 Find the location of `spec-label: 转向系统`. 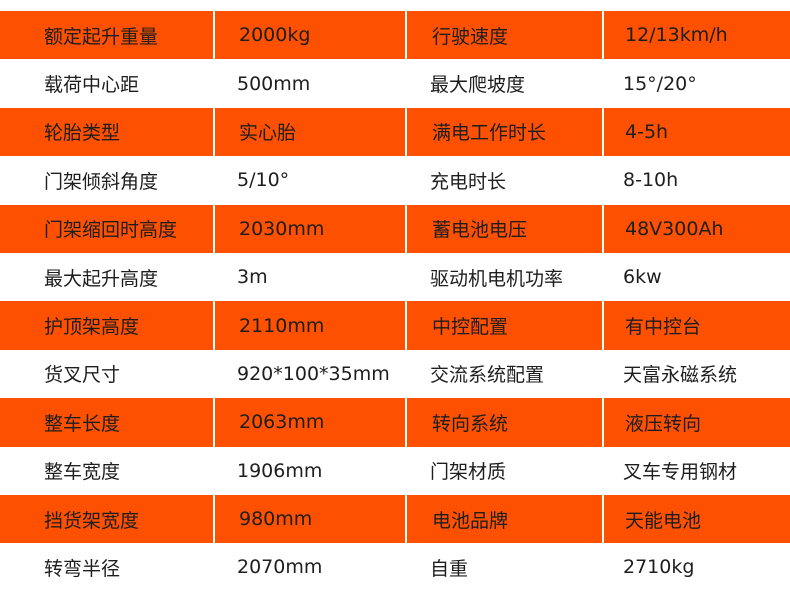

spec-label: 转向系统 is located at coordinates (503, 422).